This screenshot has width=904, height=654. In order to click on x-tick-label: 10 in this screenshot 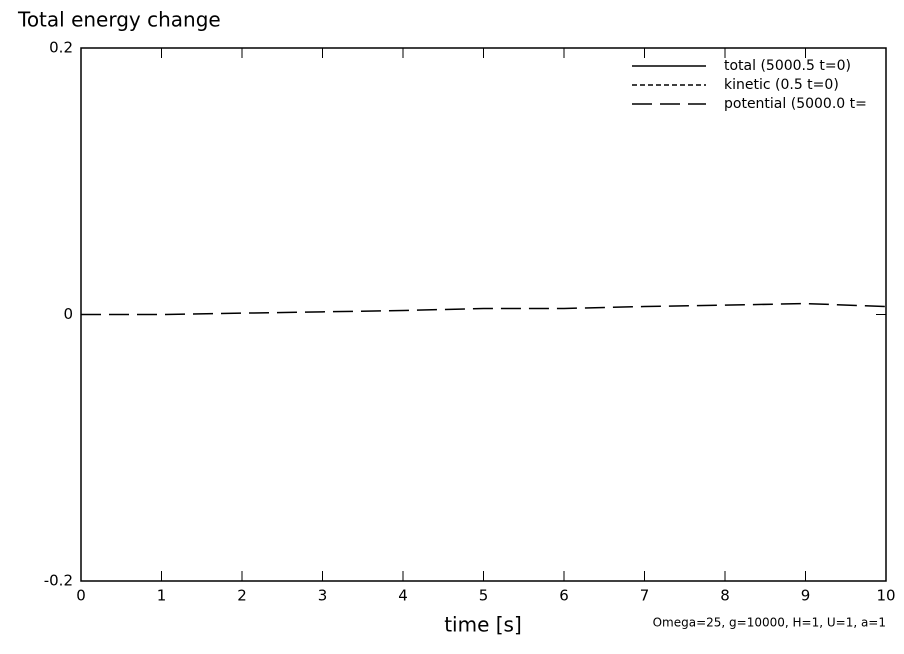, I will do `click(885, 596)`.